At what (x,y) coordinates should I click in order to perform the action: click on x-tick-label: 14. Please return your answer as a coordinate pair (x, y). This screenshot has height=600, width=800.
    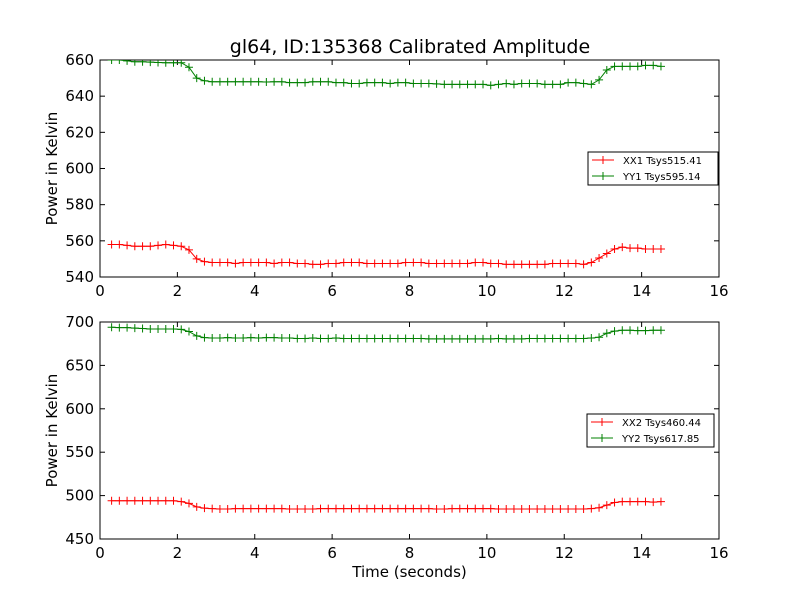
    Looking at the image, I should click on (641, 291).